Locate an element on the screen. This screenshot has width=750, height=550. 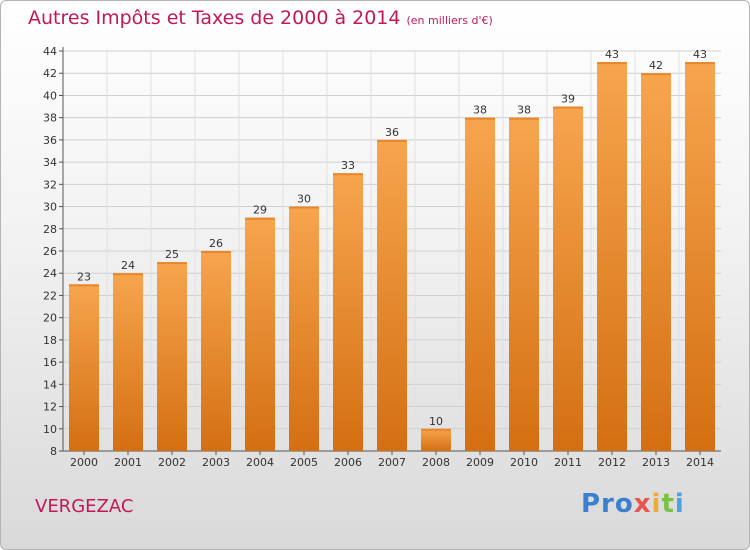
x-tick-label: 2009 is located at coordinates (480, 462).